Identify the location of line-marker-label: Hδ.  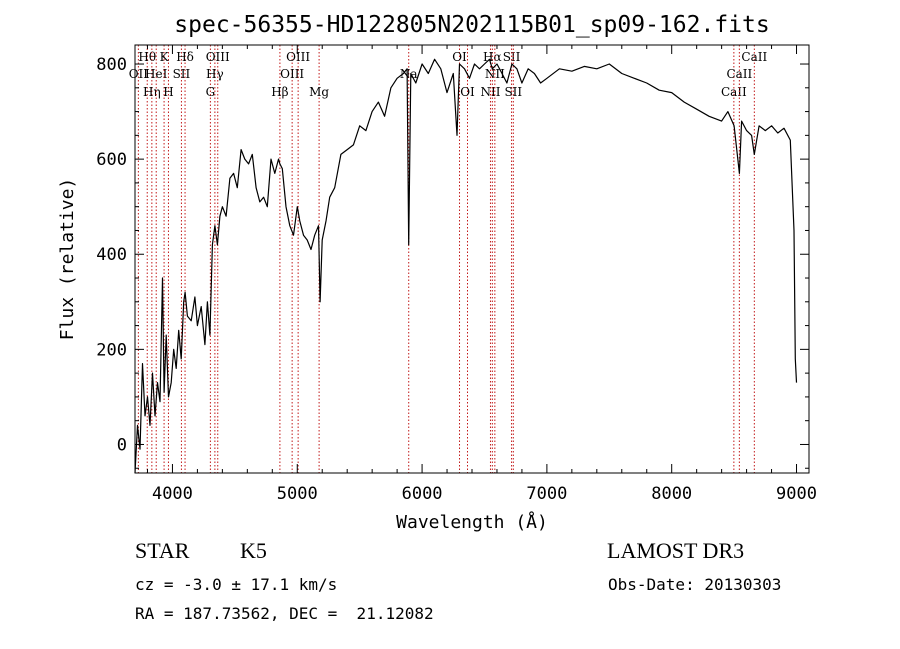
(185, 57).